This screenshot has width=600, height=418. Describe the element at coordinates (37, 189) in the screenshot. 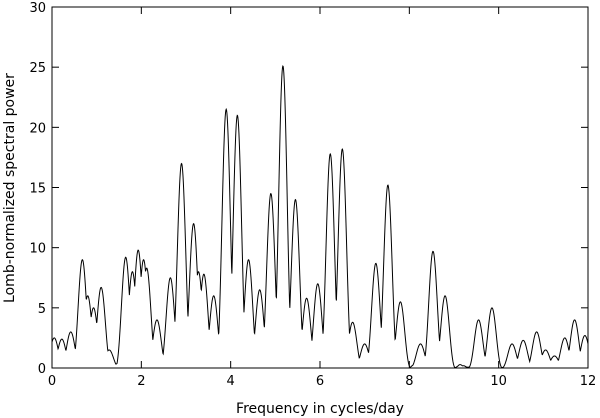

I see `y-tick-label: 15` at that location.